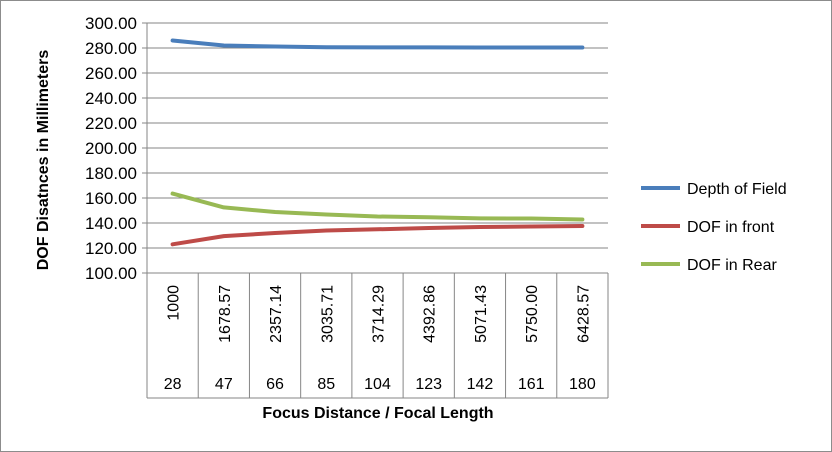 This screenshot has width=832, height=452. Describe the element at coordinates (327, 314) in the screenshot. I see `x-tick-label-distance: 3035.71` at that location.